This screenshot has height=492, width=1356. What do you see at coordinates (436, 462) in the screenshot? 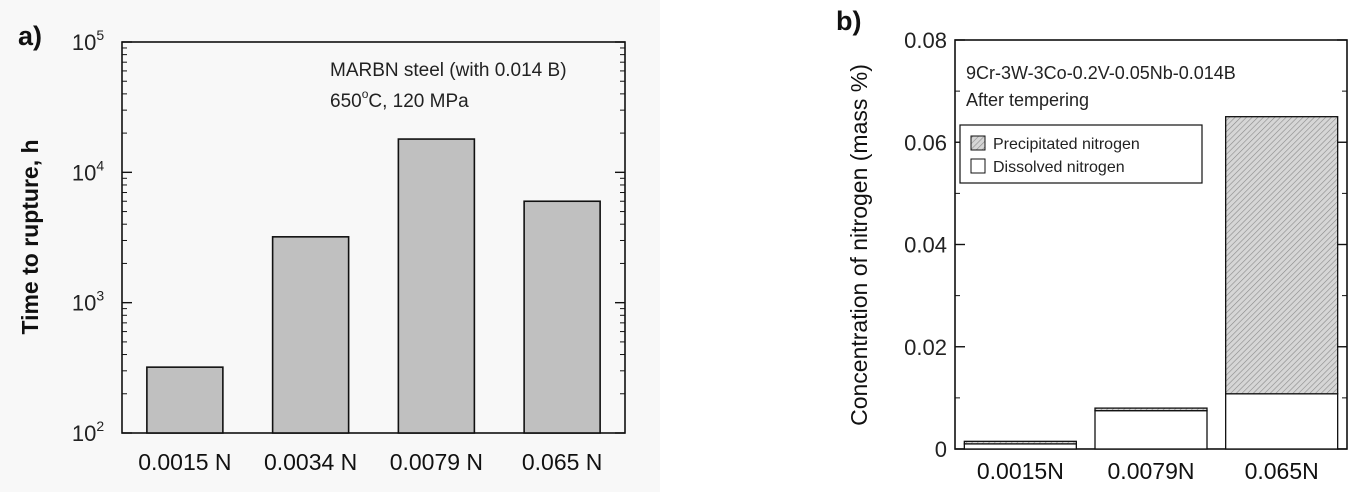
I see `x-tick-label: 0.0079 N` at bounding box center [436, 462].